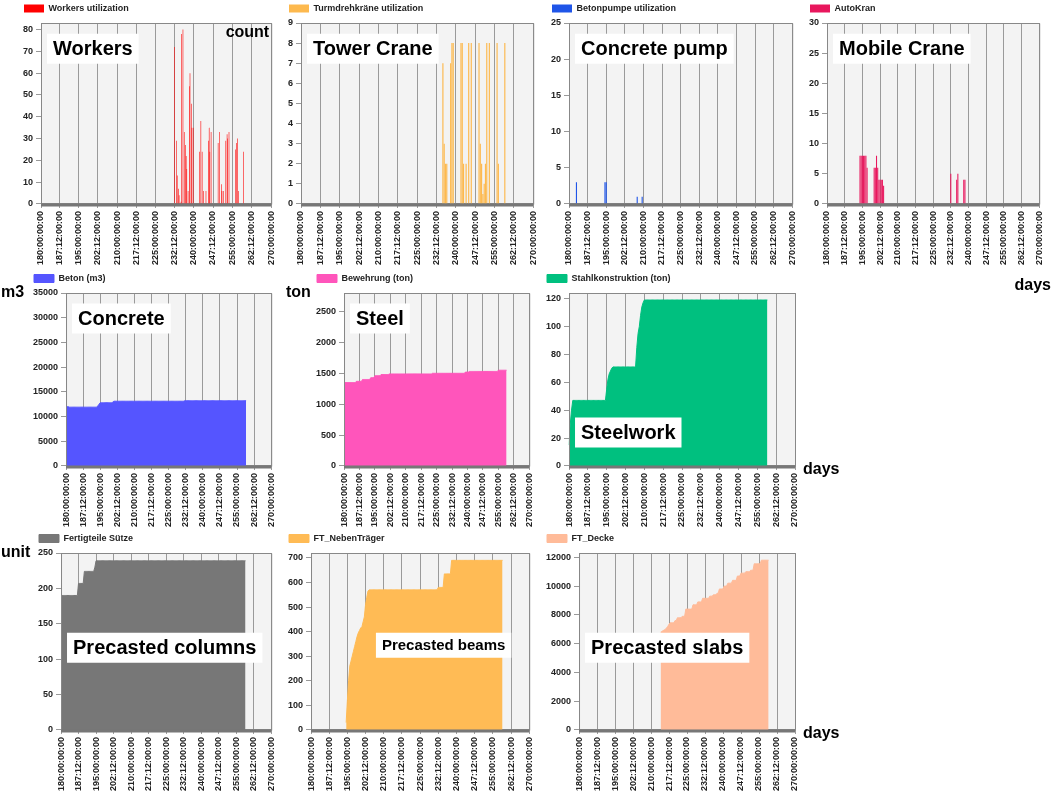 The height and width of the screenshot is (794, 1053). Describe the element at coordinates (28, 138) in the screenshot. I see `y-tick-label: 30` at that location.